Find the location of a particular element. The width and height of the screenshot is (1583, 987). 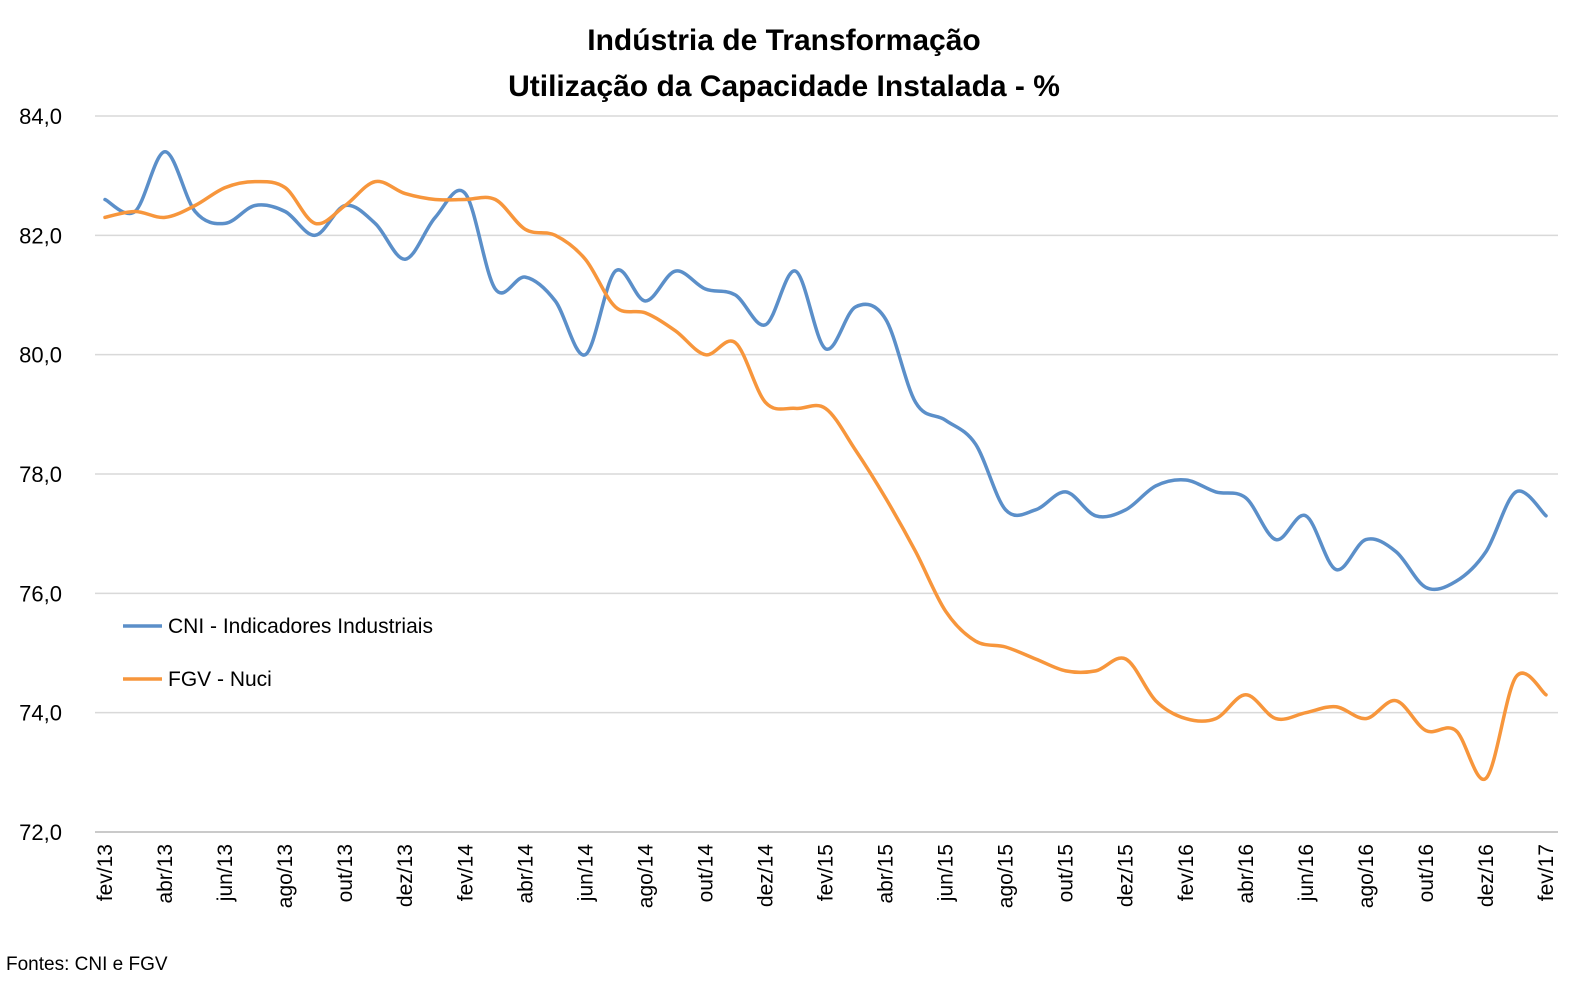

x-tick-label: jun/15 is located at coordinates (946, 873).